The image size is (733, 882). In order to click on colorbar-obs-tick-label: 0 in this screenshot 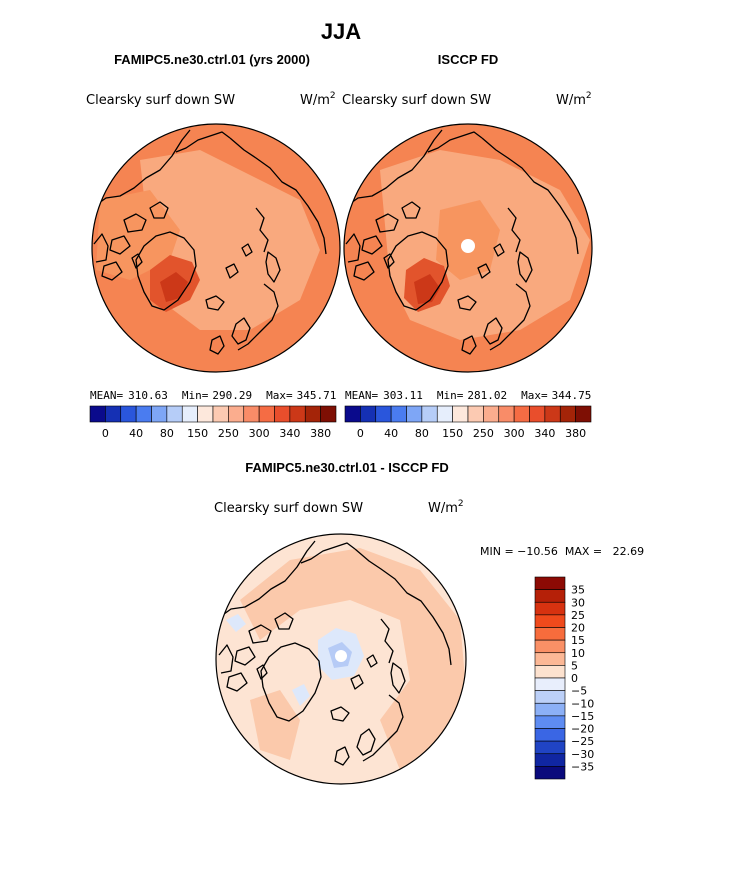, I will do `click(360, 433)`.